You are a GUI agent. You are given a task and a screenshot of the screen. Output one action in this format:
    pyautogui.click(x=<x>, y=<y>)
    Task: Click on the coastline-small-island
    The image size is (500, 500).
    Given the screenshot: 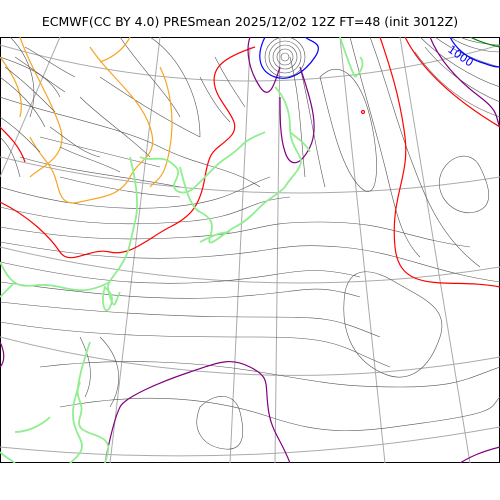 What is the action you would take?
    pyautogui.click(x=107, y=298)
    